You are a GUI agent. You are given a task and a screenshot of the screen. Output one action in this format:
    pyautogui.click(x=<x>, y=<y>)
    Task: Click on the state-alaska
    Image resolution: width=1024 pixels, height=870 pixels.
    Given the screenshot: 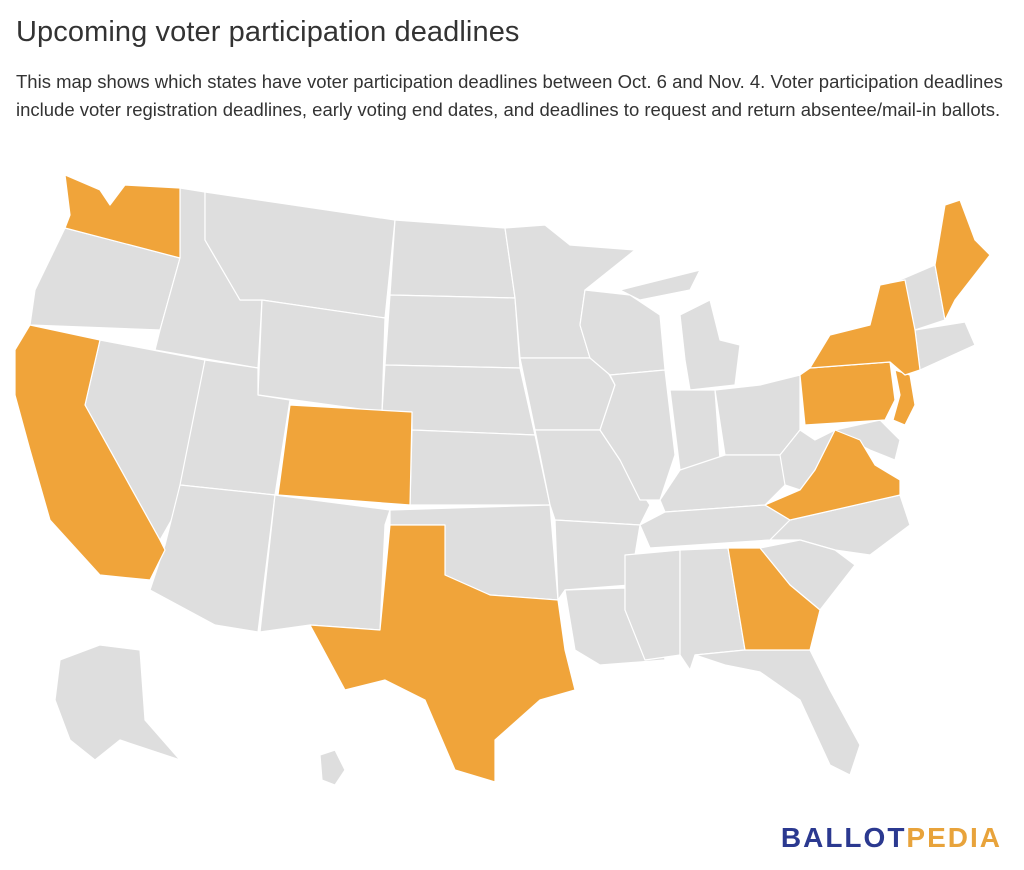 What is the action you would take?
    pyautogui.click(x=117, y=702)
    